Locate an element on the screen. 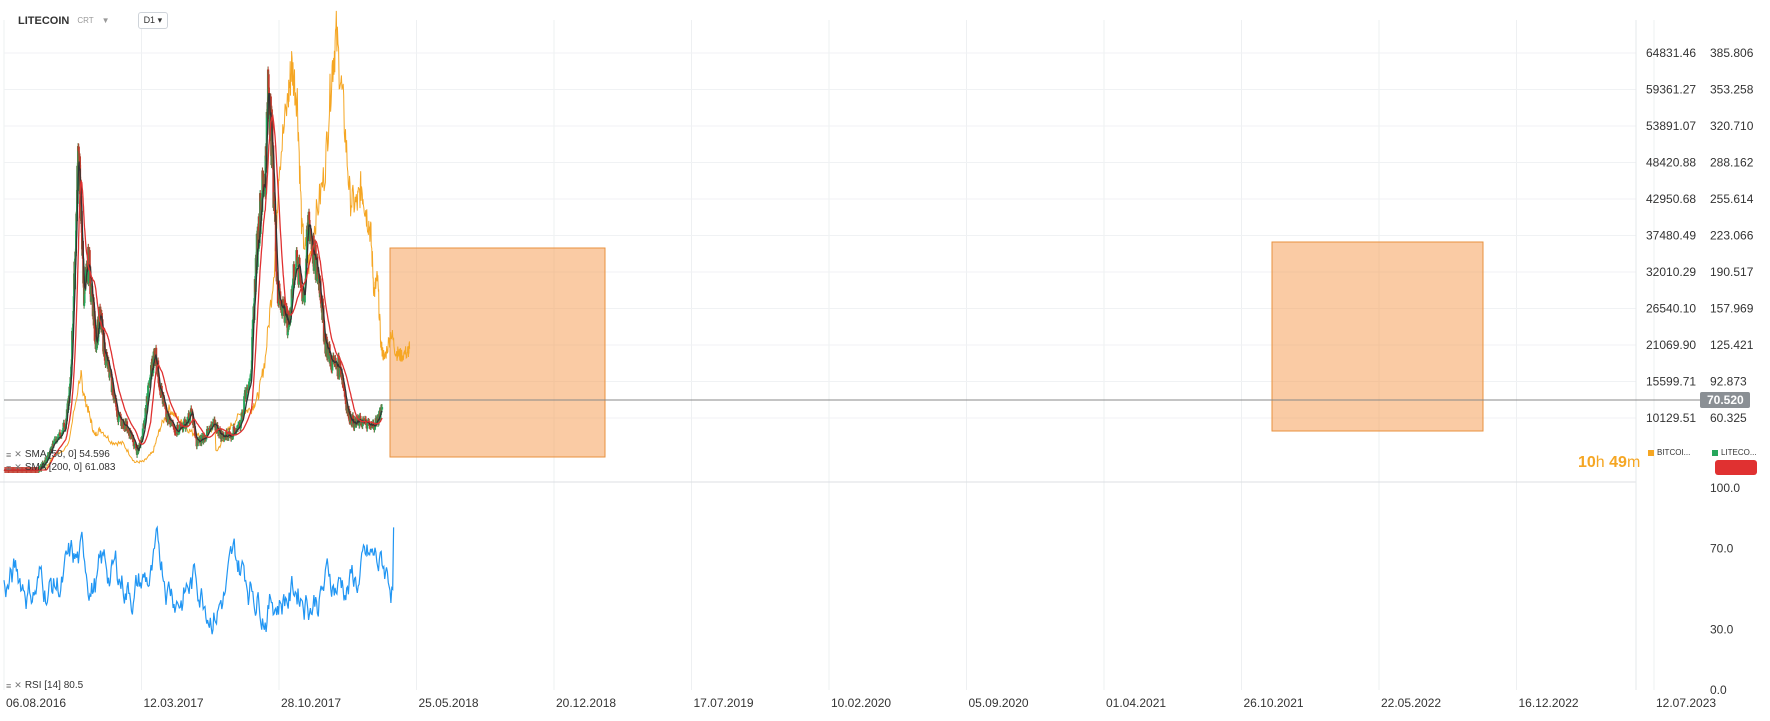  x-tick-label: 22.05.2022 is located at coordinates (1411, 703).